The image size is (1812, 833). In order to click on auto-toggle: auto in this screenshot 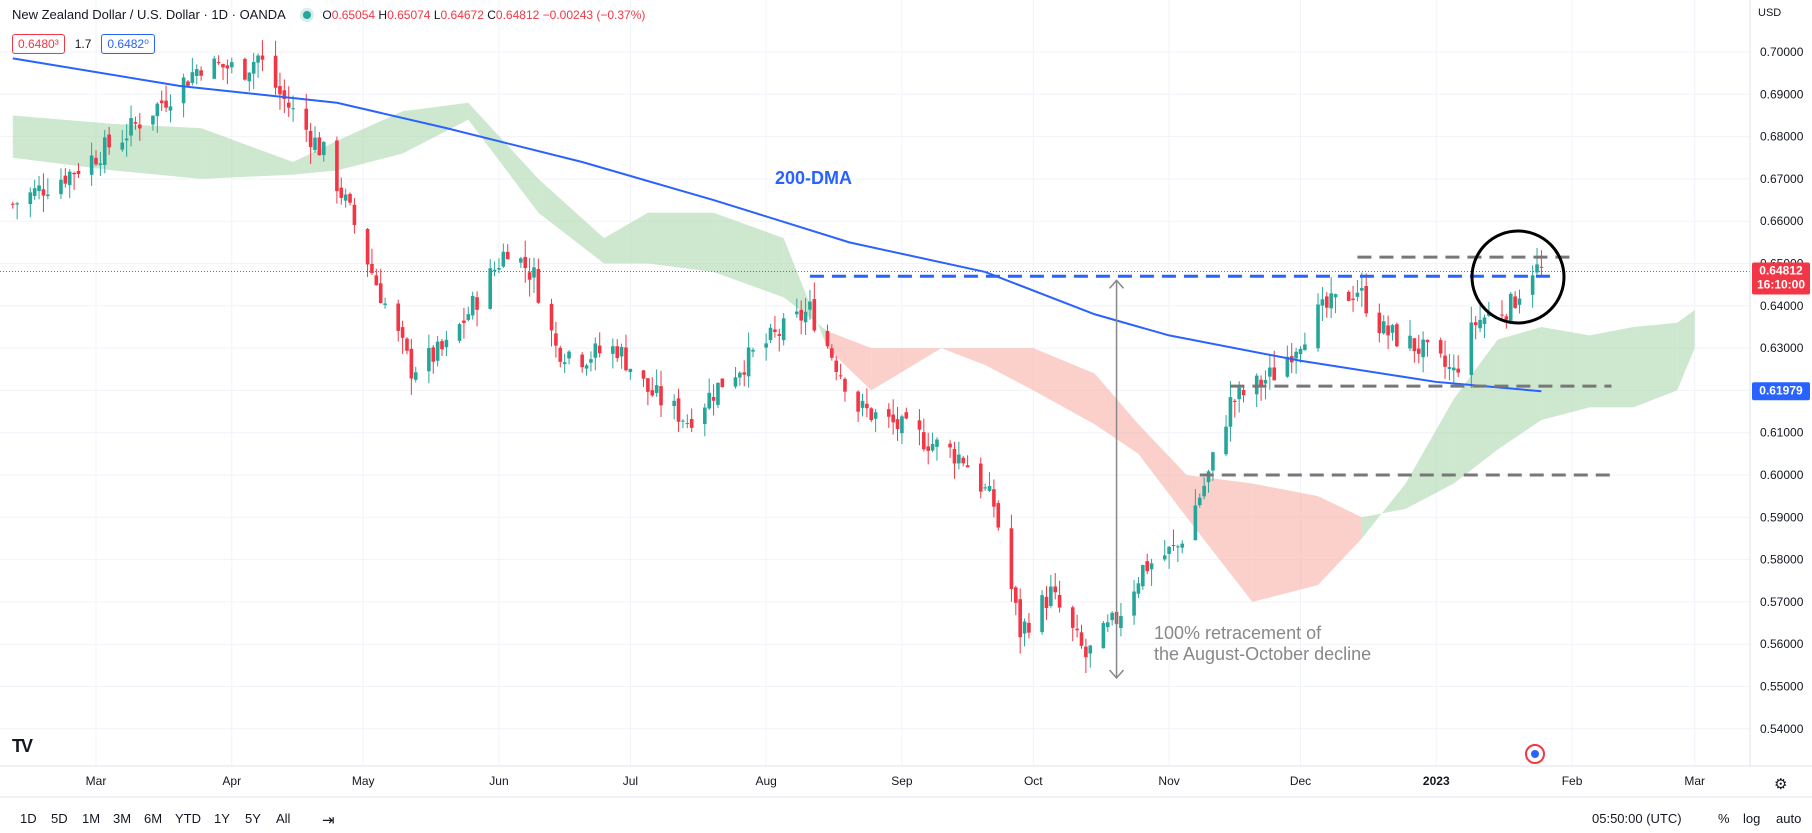, I will do `click(1789, 818)`.